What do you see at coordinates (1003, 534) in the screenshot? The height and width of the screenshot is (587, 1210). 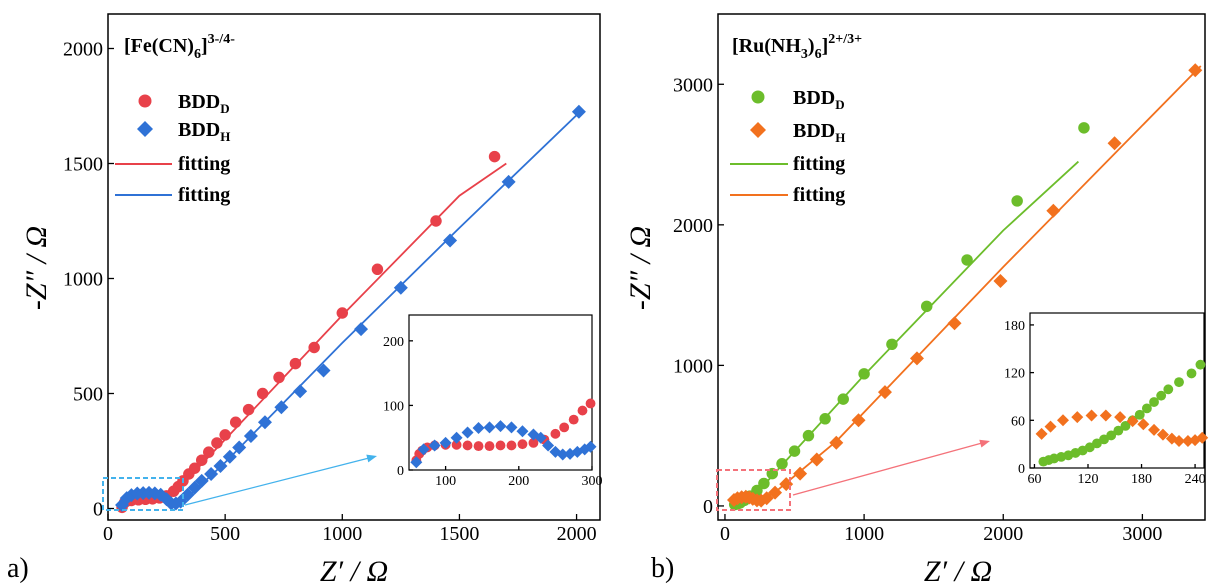 I see `panel-b-x-tick-label: 2000` at bounding box center [1003, 534].